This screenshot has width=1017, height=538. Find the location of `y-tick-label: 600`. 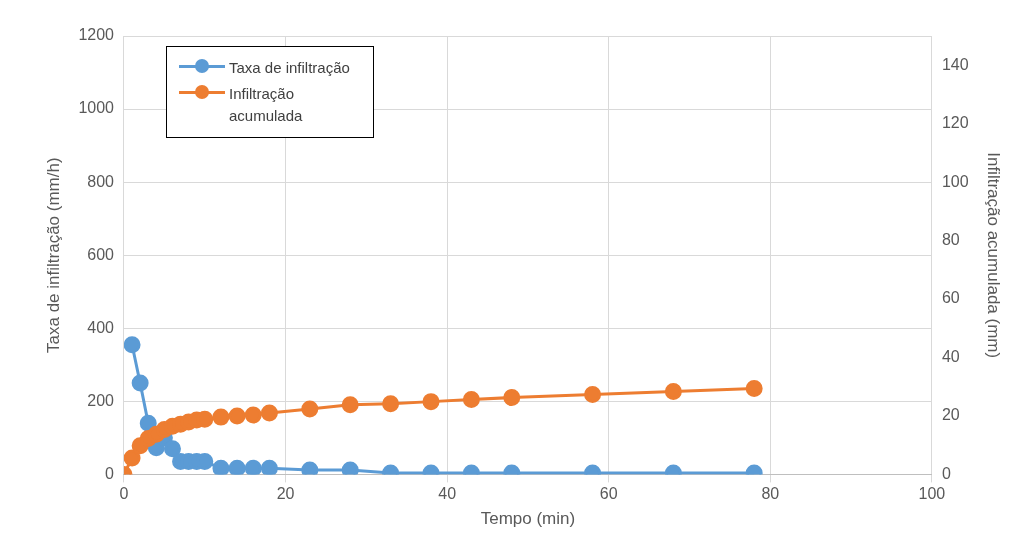

y-tick-label: 600 is located at coordinates (101, 254).